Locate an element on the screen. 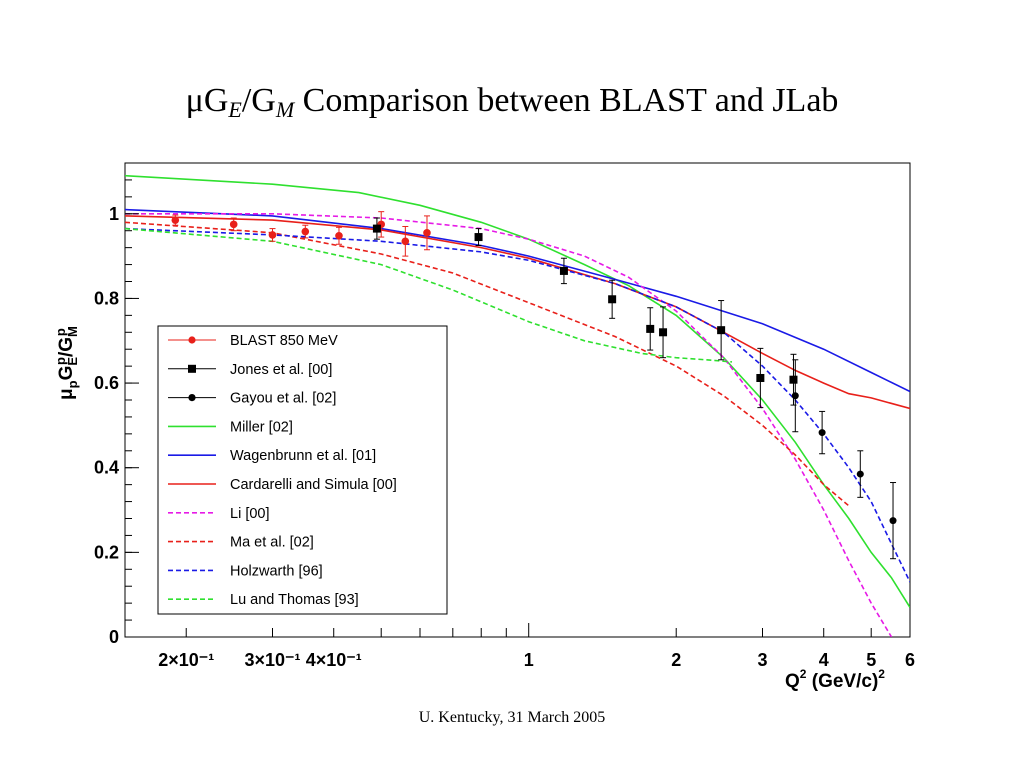 The image size is (1024, 768). y-axis-title: μpGEp/GMp is located at coordinates (66, 363).